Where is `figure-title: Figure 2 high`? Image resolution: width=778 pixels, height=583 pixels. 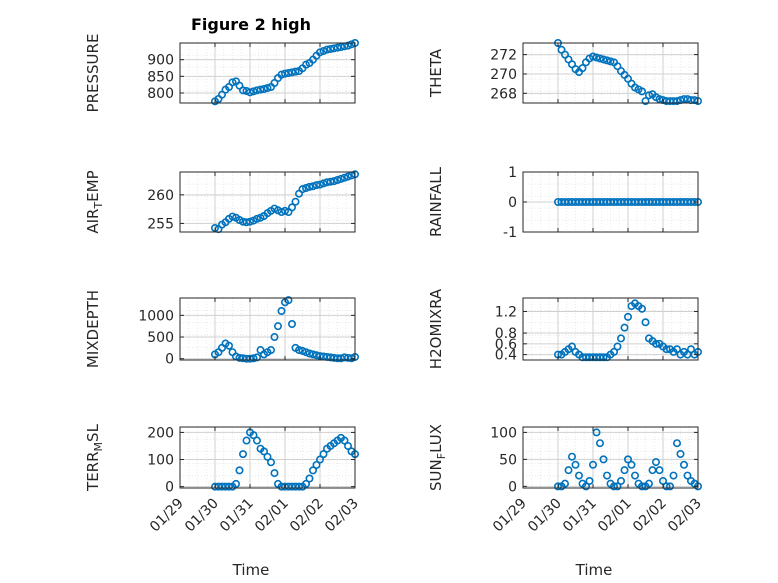 figure-title: Figure 2 high is located at coordinates (251, 24).